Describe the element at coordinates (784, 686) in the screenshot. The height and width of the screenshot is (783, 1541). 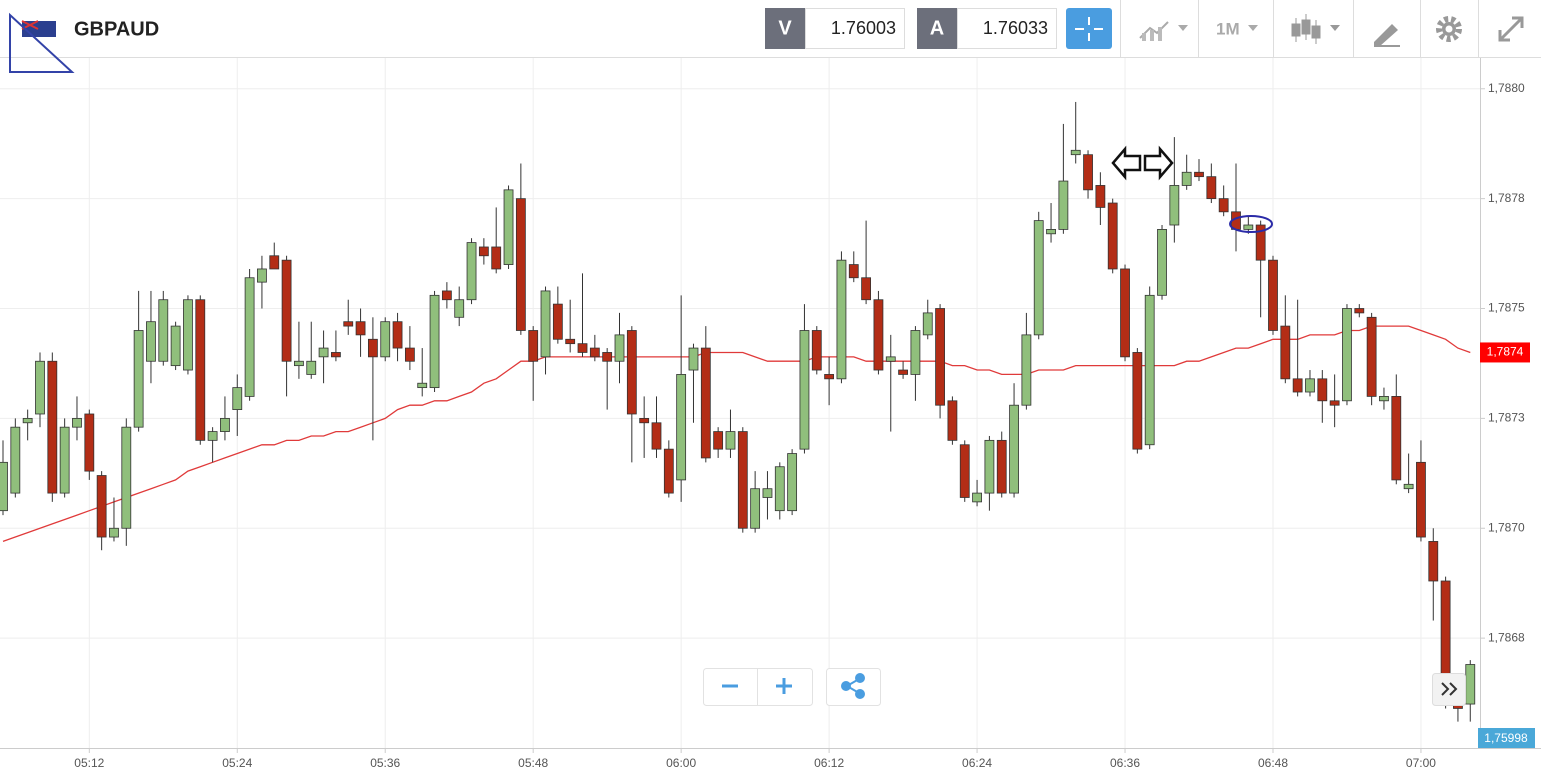
I see `zoom-in-button` at that location.